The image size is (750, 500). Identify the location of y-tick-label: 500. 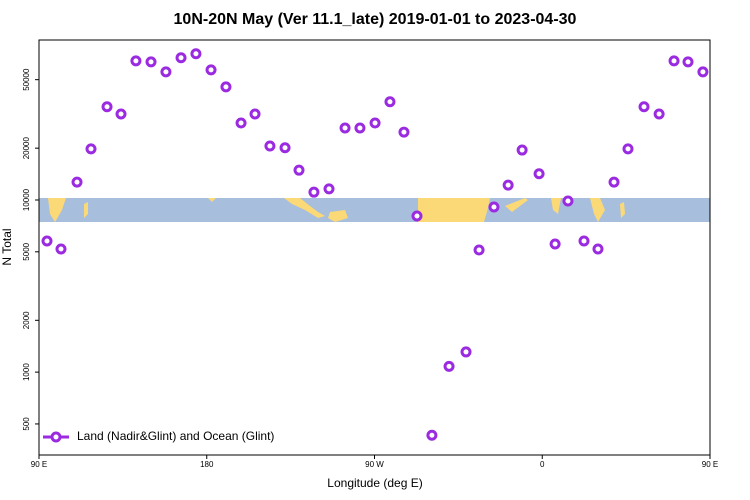
(26, 424).